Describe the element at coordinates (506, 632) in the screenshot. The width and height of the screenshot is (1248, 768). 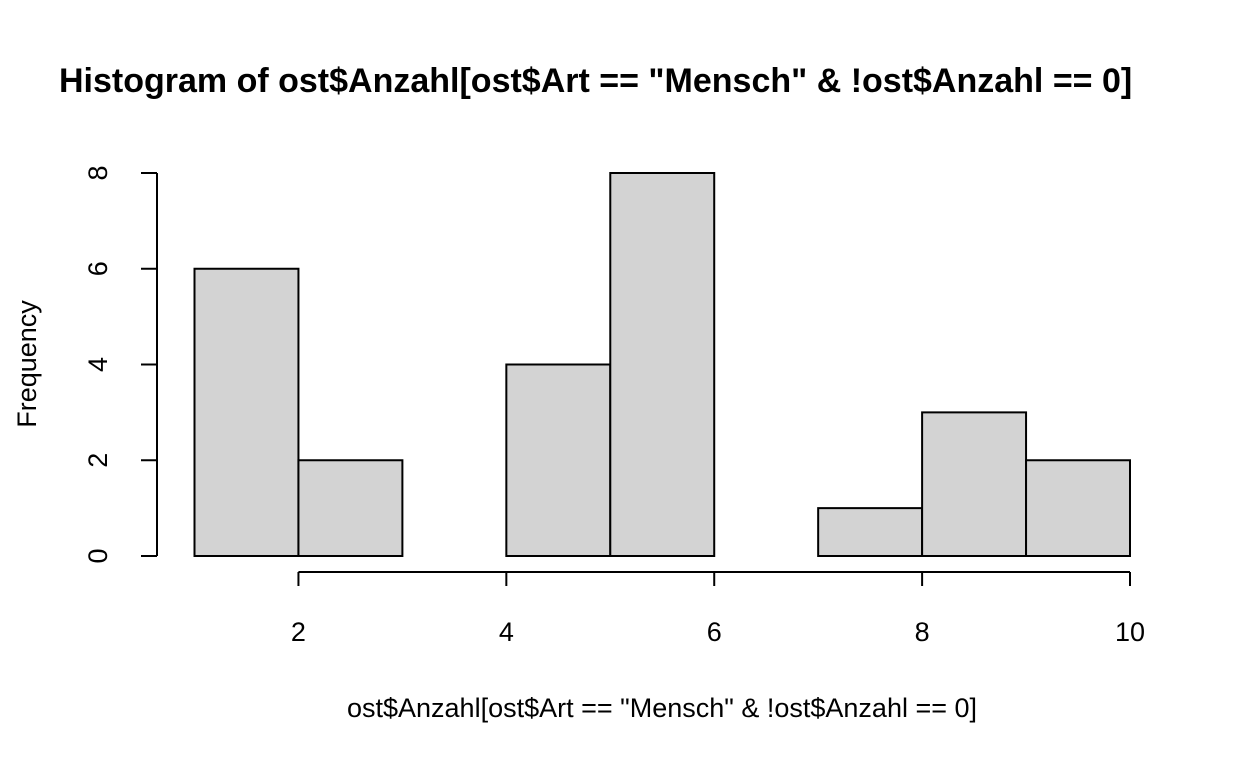
I see `x-tick-label: 4` at that location.